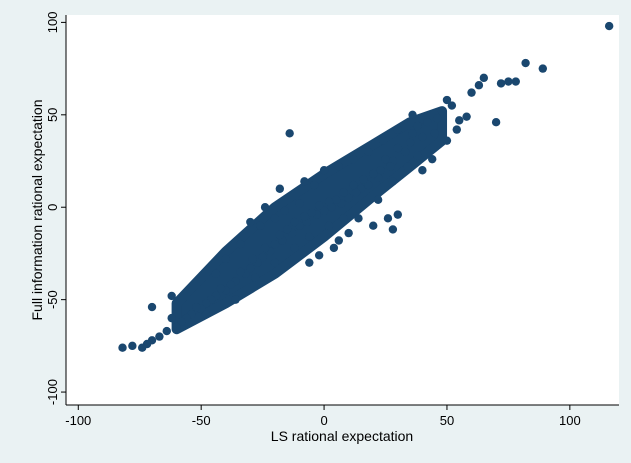  I want to click on y-tick-label: -100, so click(52, 392).